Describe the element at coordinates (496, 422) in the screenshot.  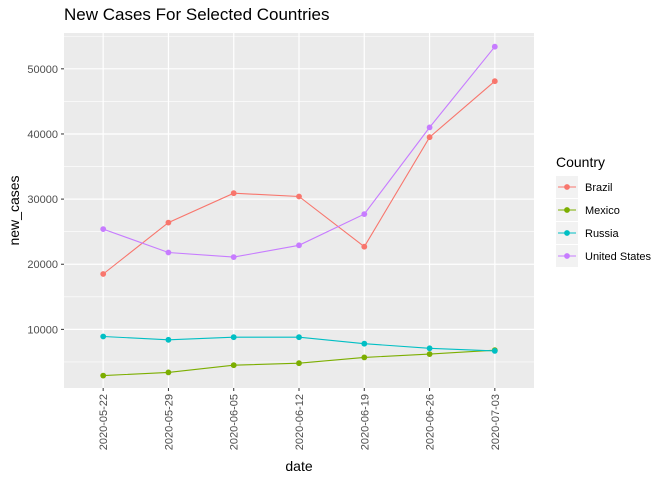
I see `x-tick-label: 2020-07-03` at that location.